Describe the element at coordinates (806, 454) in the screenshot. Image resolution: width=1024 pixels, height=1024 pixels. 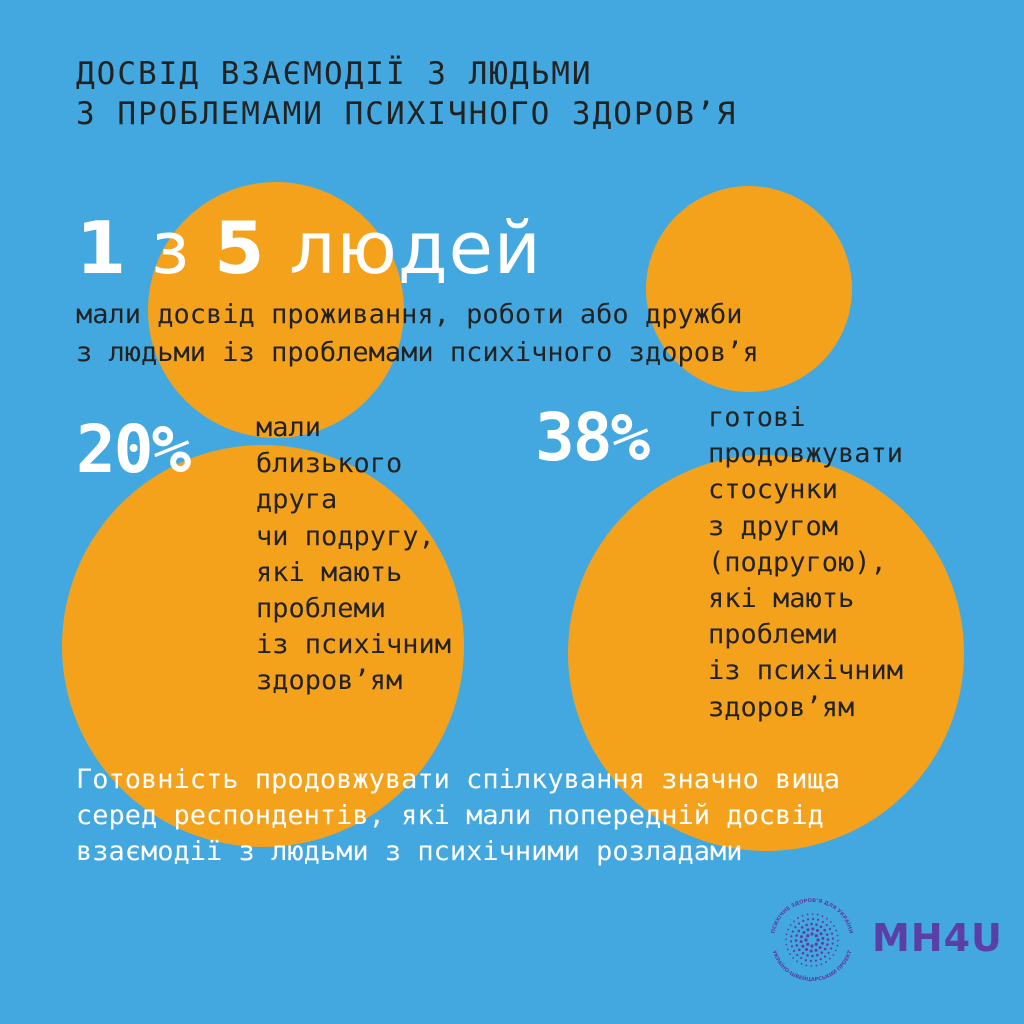
I see `stat-line: продовжувати` at that location.